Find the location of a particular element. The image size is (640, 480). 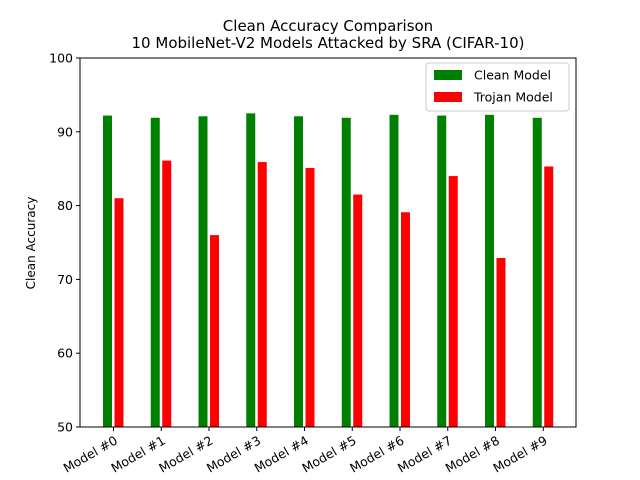

x-tick-label: Model #9 is located at coordinates (519, 454).